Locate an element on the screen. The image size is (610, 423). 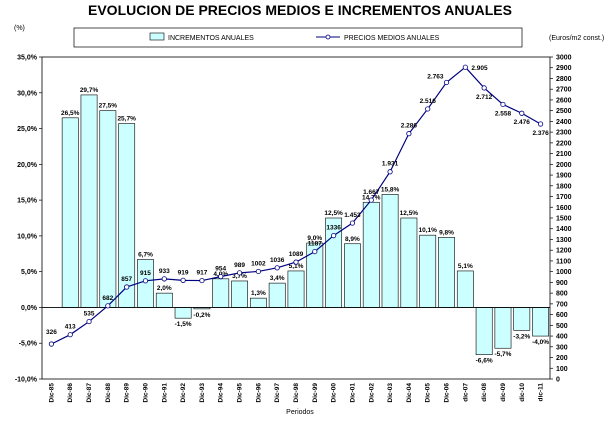
y-right-tick-label: 3000 is located at coordinates (564, 58).